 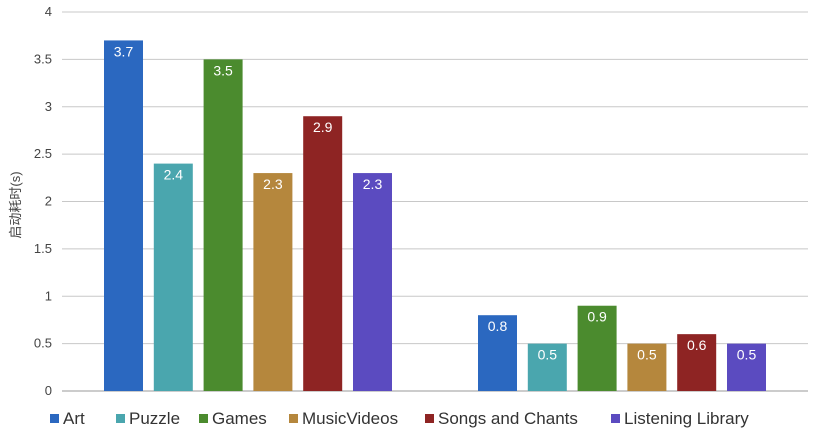 I want to click on y-axis-ticks: 0 0.5 1 1.5 2 2.5 3 3.5 4, so click(x=43, y=201).